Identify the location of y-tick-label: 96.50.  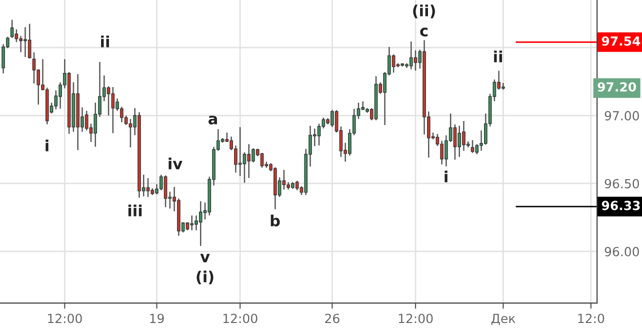
(621, 183).